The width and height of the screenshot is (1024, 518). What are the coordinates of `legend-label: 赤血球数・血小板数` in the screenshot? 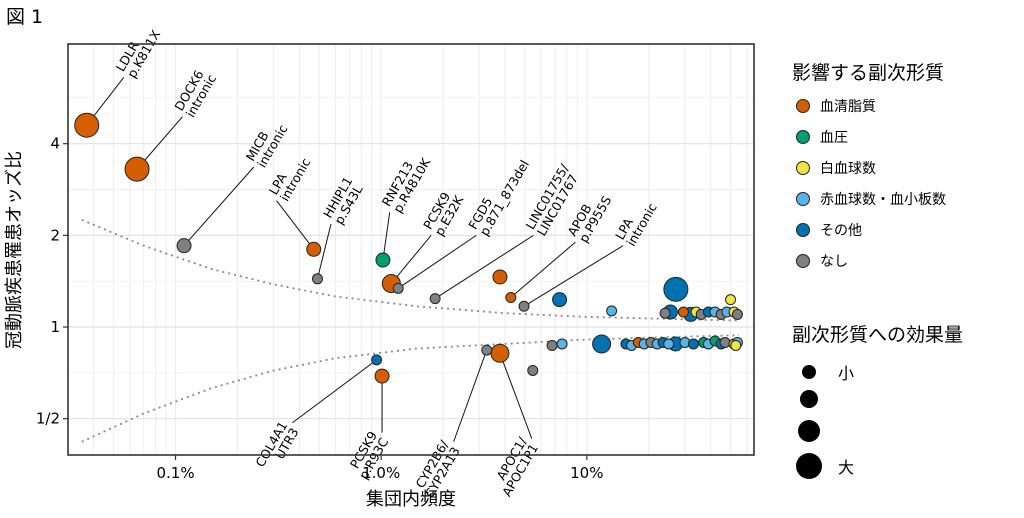 It's located at (883, 200).